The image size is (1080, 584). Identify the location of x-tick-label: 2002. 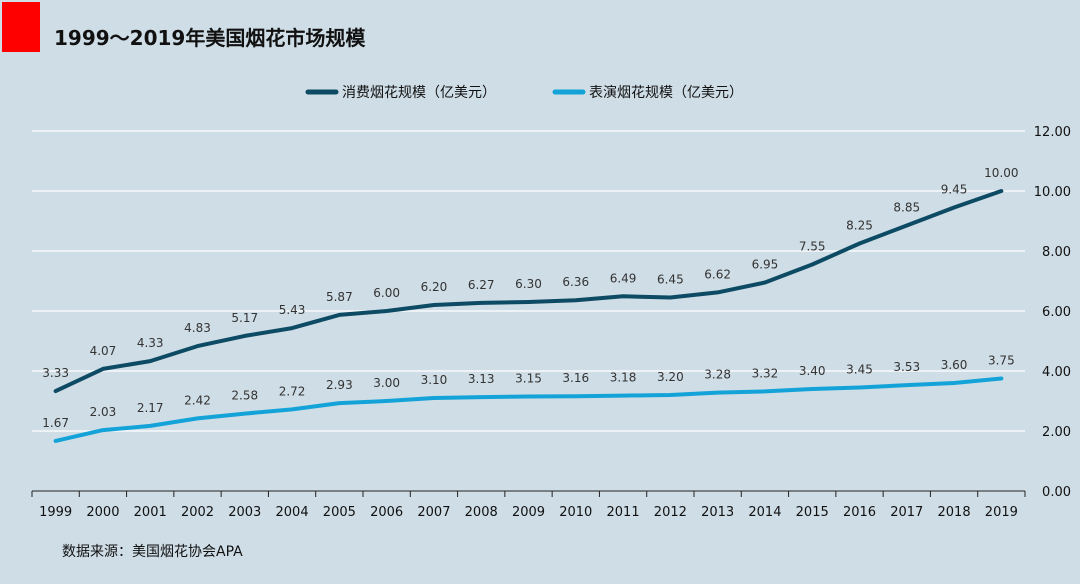
(197, 512).